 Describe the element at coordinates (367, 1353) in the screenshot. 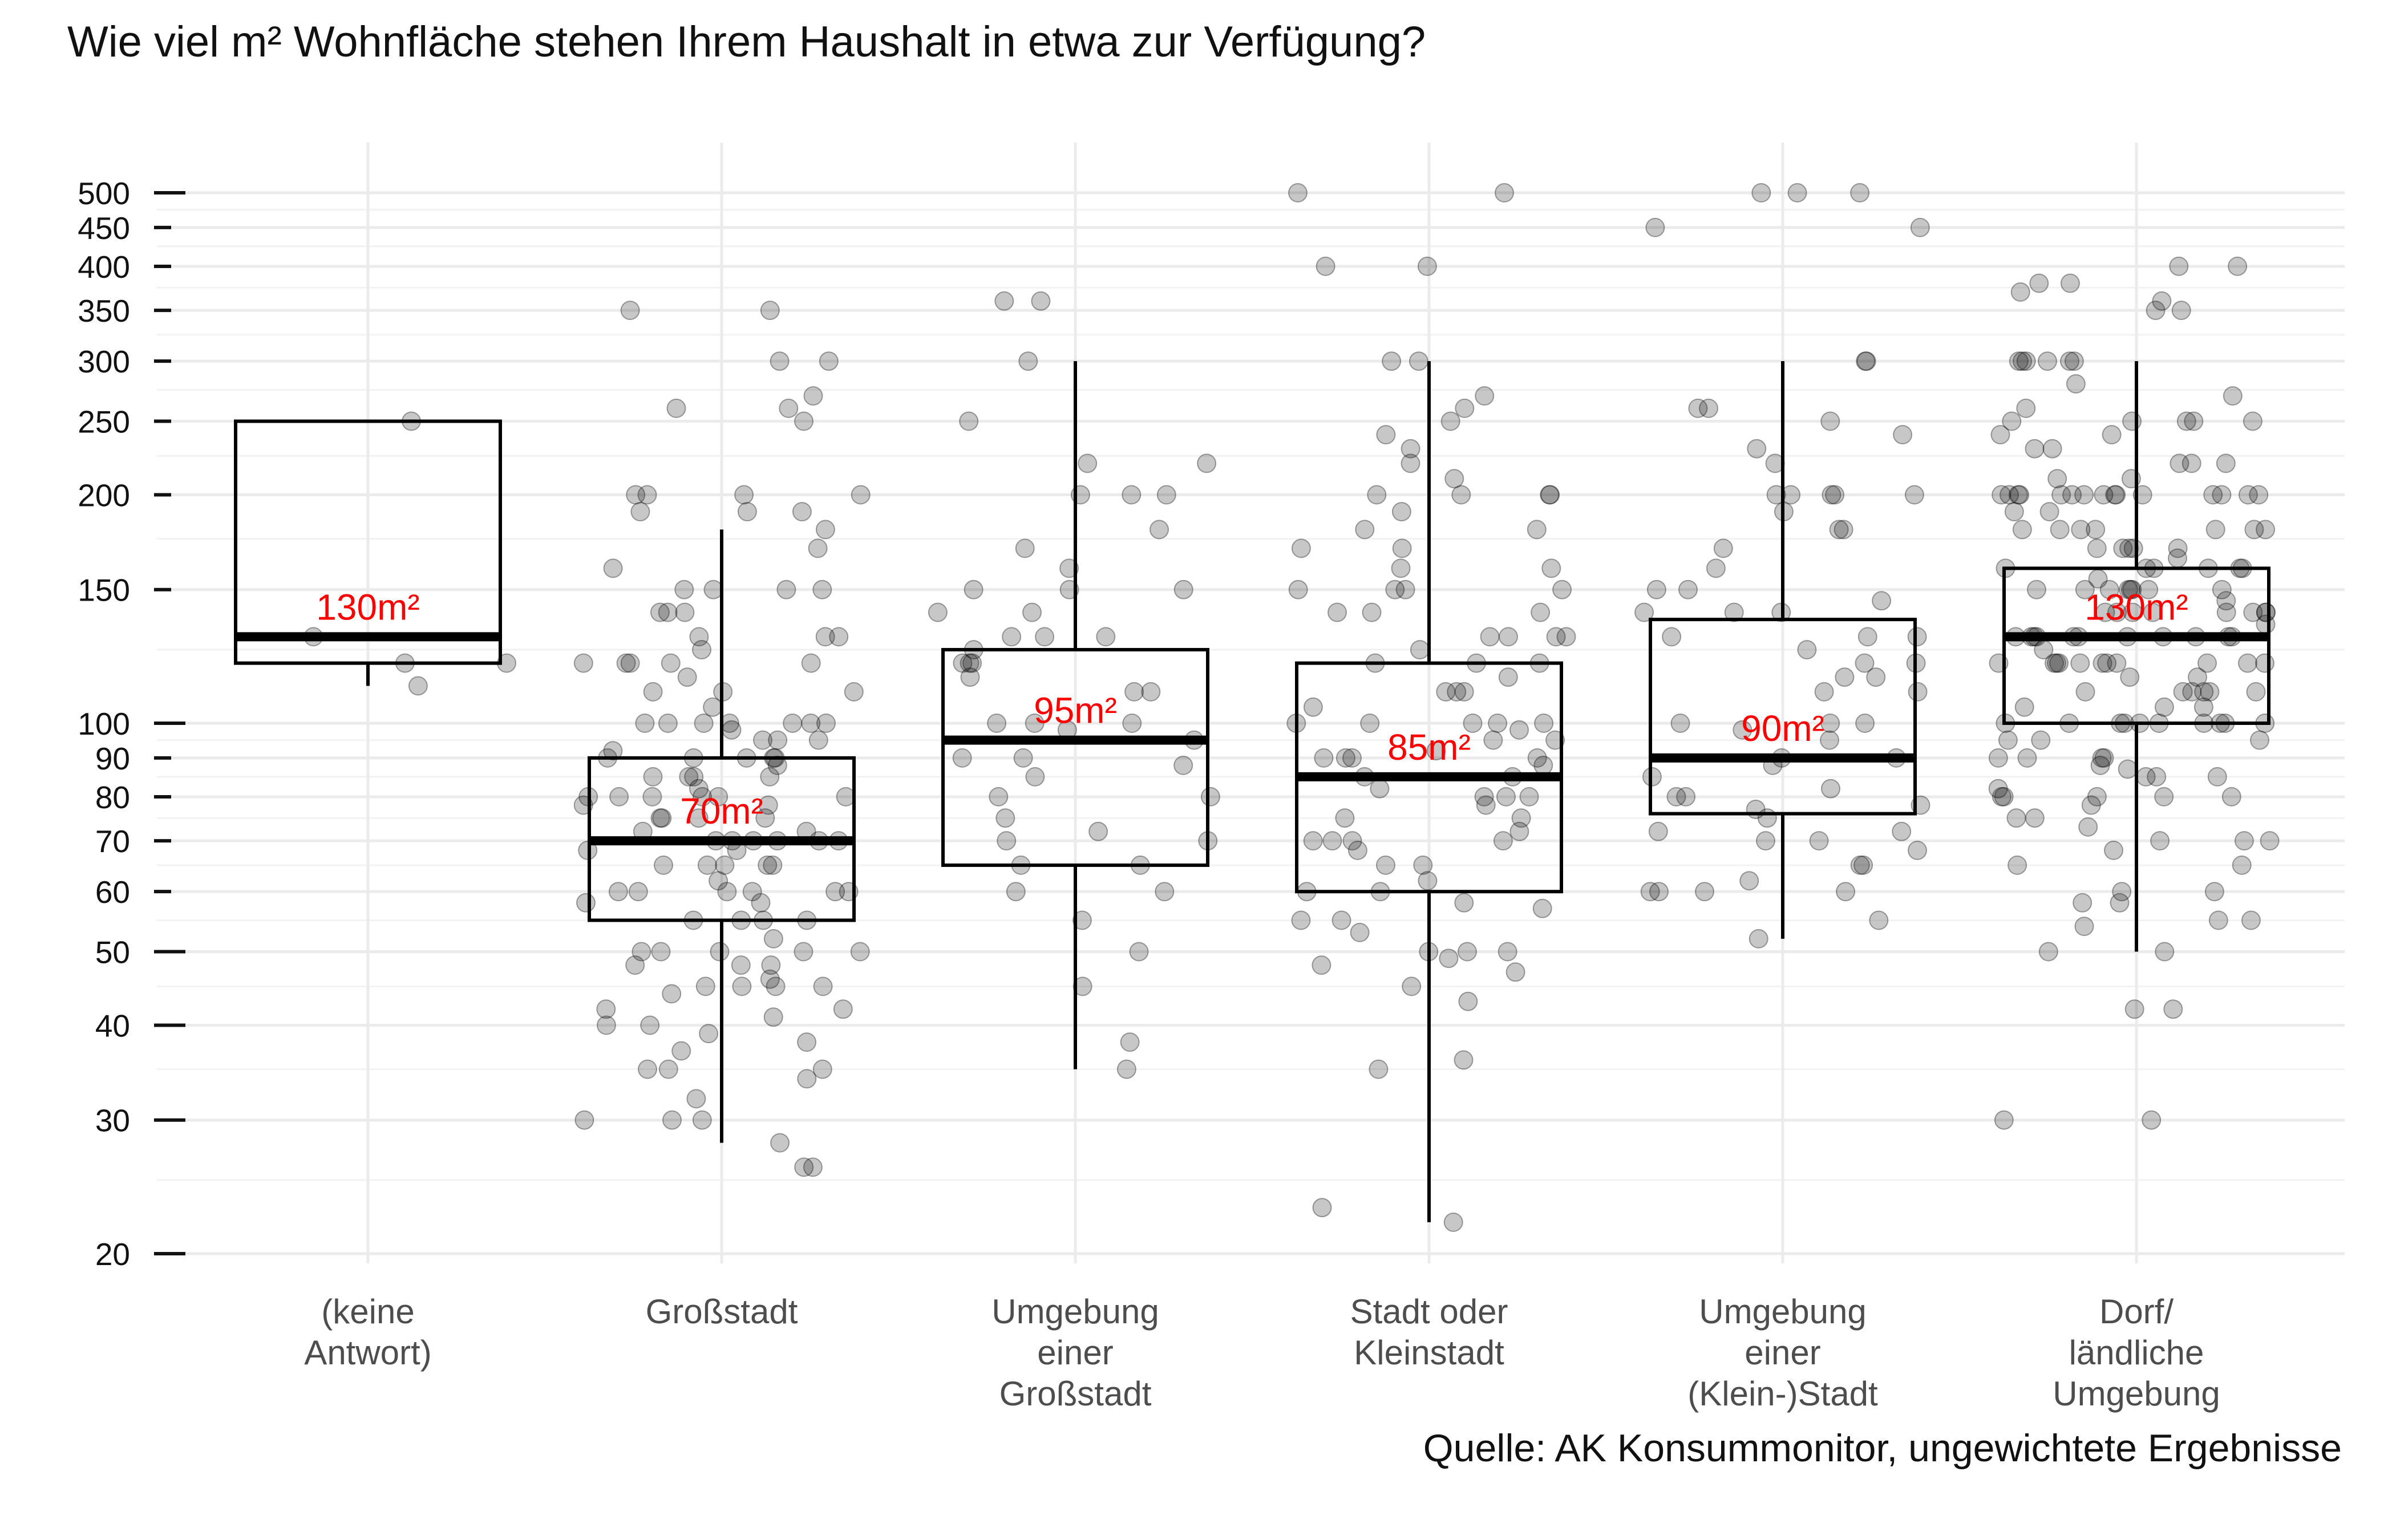

I see `x-tick-label: Antwort)` at that location.